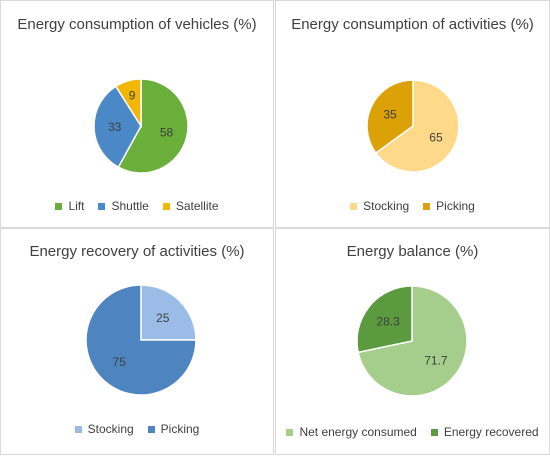  Describe the element at coordinates (197, 206) in the screenshot. I see `legend-label: Satellite` at that location.